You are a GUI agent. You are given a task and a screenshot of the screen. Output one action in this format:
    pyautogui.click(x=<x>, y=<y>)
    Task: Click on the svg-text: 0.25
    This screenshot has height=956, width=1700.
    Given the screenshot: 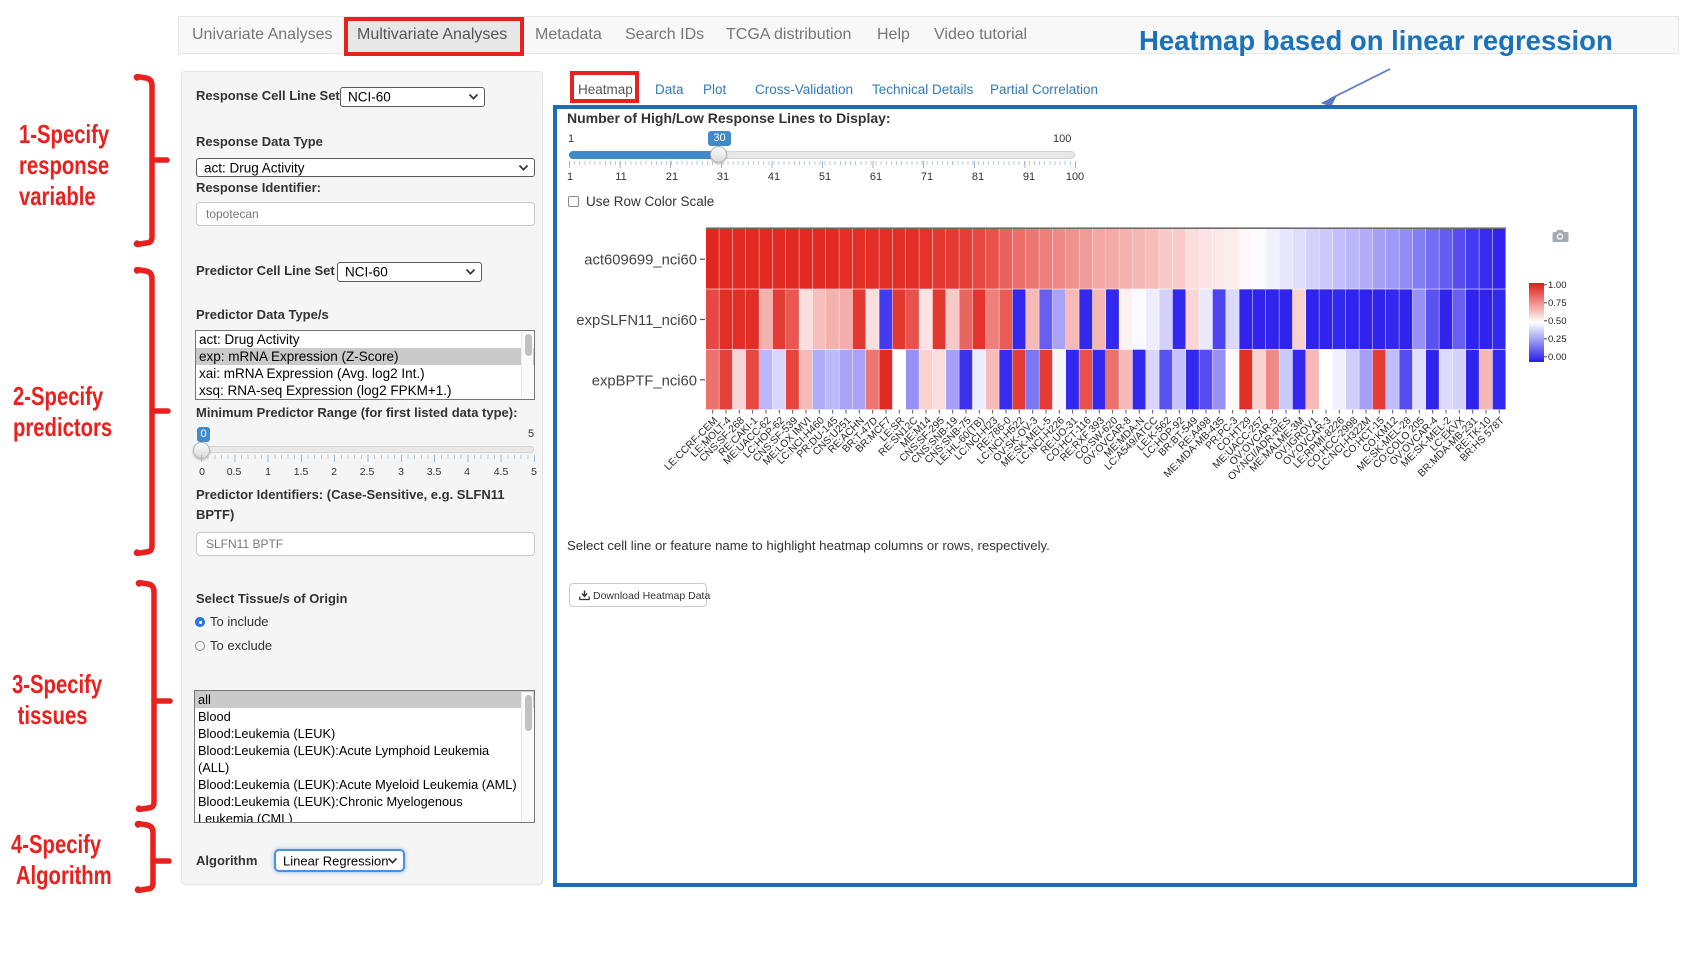 What is the action you would take?
    pyautogui.click(x=1557, y=339)
    